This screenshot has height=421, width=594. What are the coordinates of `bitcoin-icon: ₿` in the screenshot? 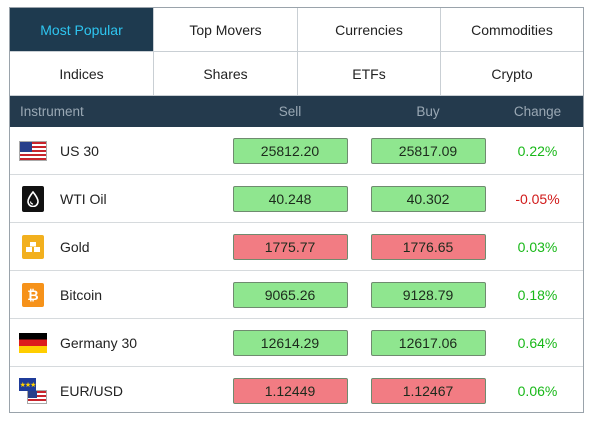 It's located at (33, 294).